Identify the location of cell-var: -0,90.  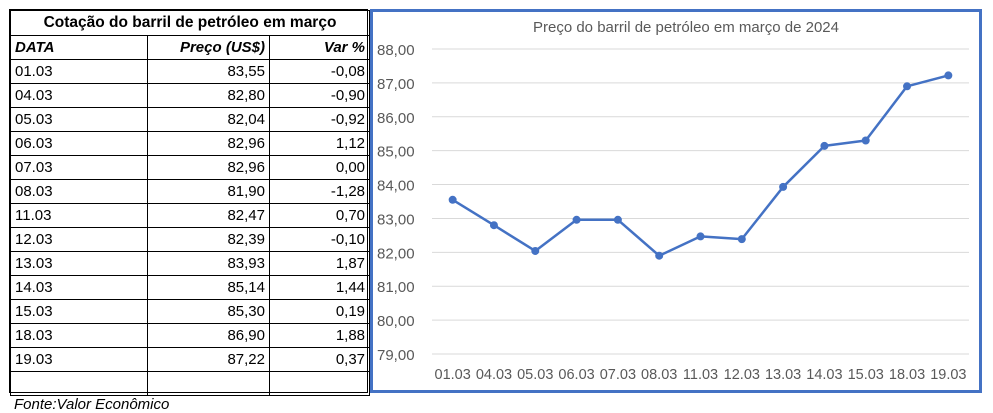
(319, 95).